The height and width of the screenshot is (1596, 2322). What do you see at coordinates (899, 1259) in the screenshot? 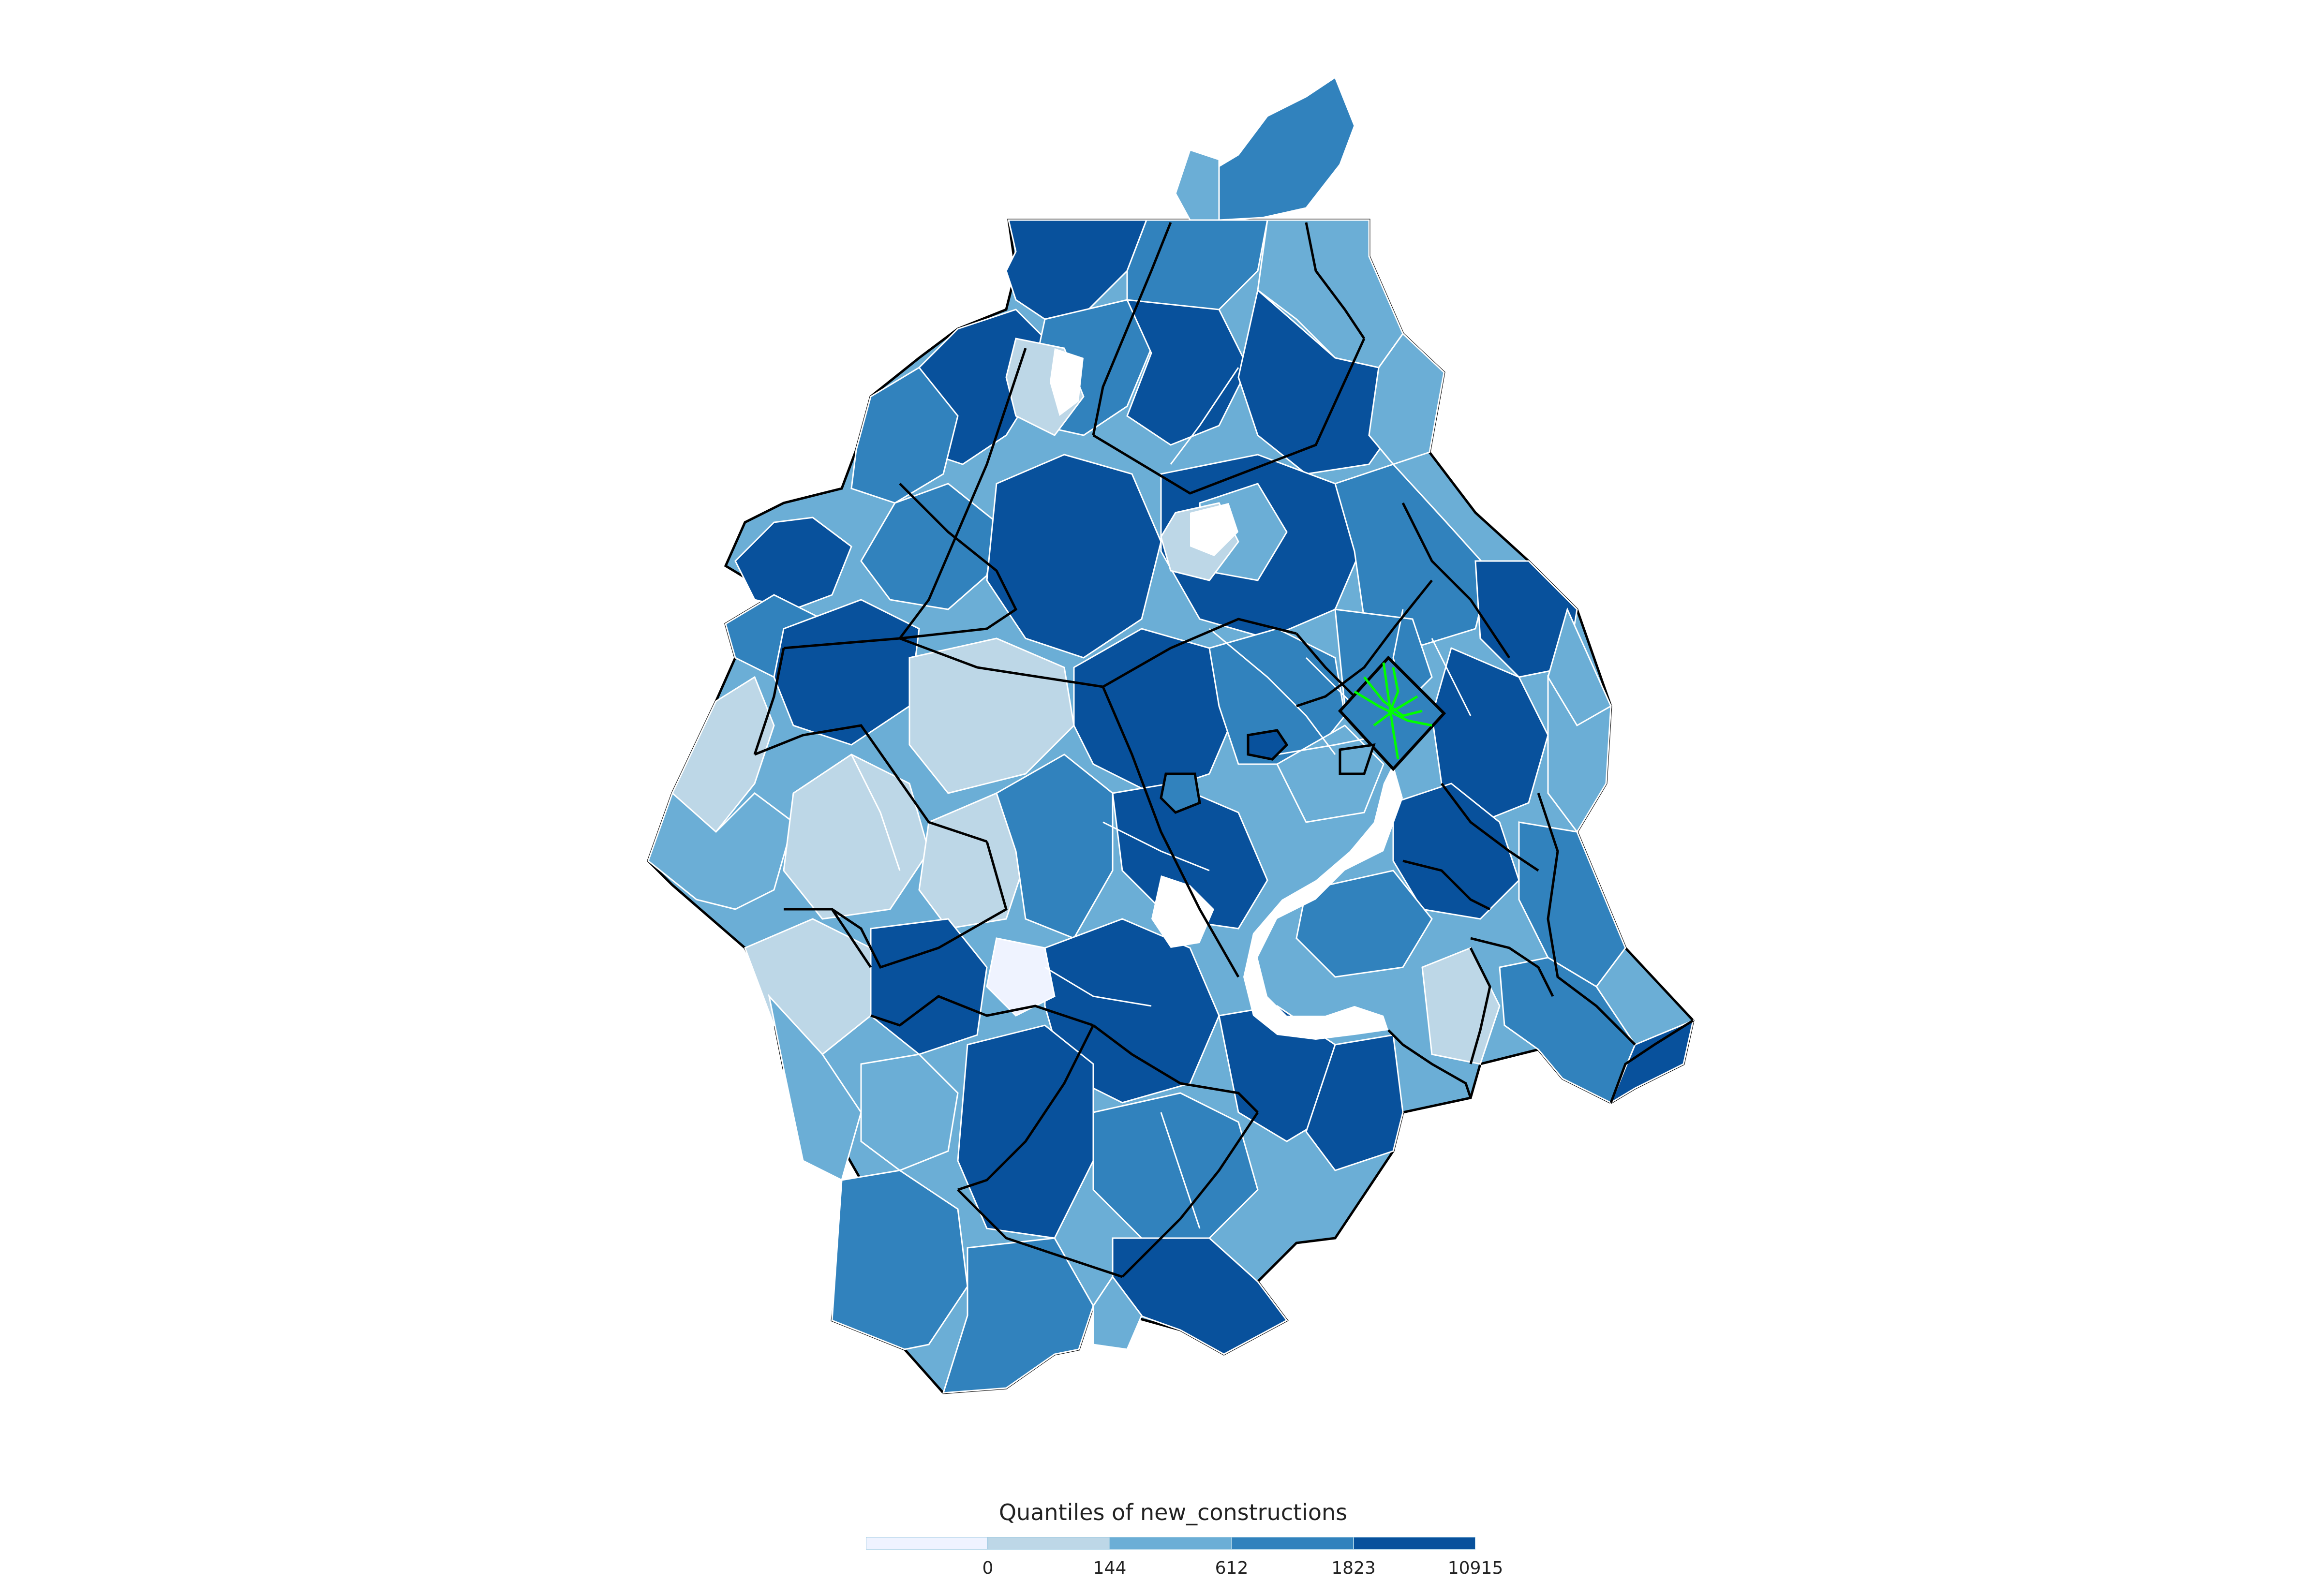
I see `tract-far-south-a` at bounding box center [899, 1259].